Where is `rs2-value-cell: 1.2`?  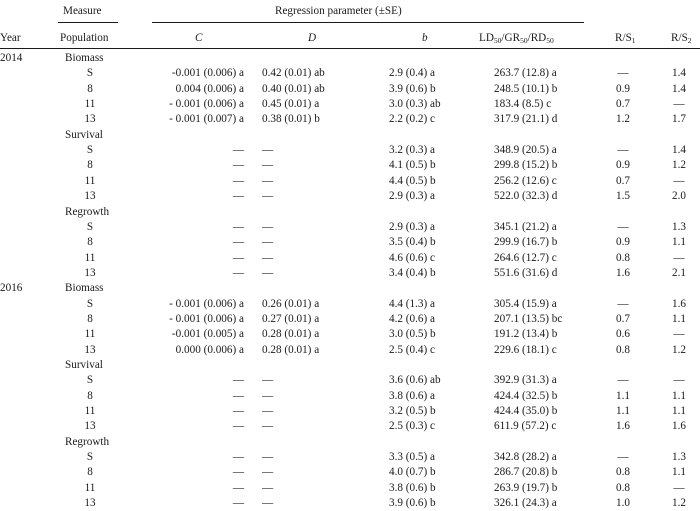
rs2-value-cell: 1.2 is located at coordinates (679, 503).